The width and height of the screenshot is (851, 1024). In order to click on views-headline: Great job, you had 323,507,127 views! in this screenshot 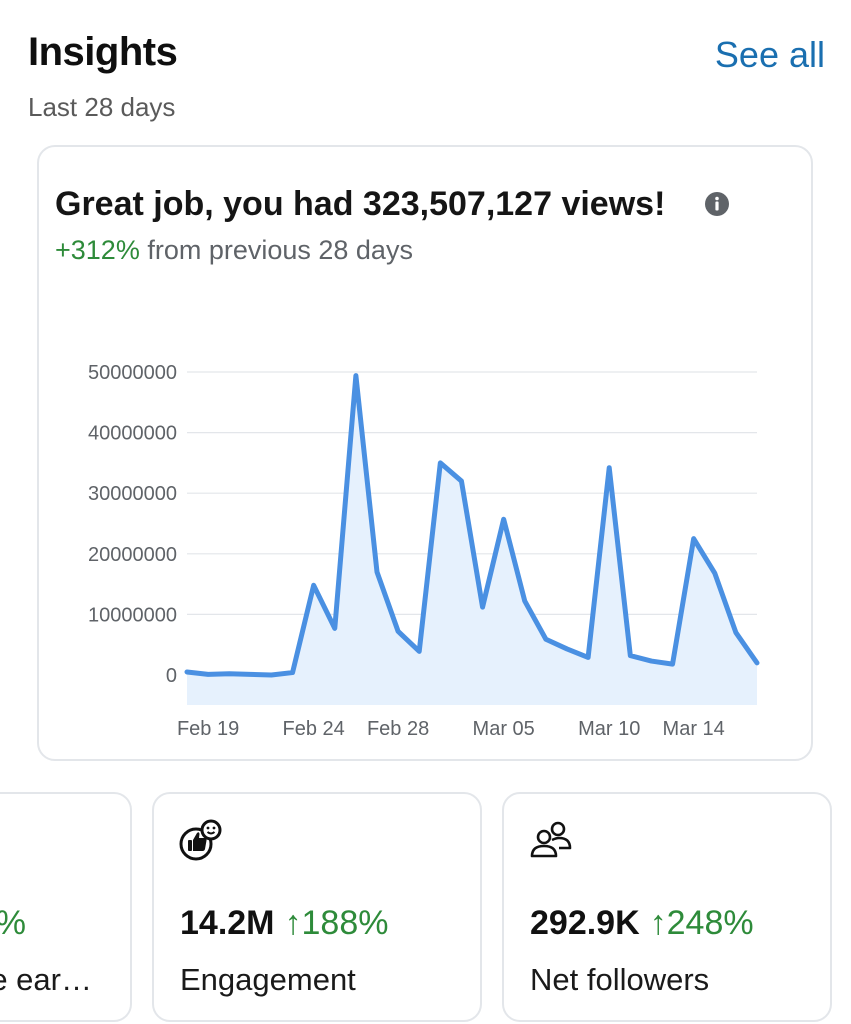, I will do `click(360, 204)`.